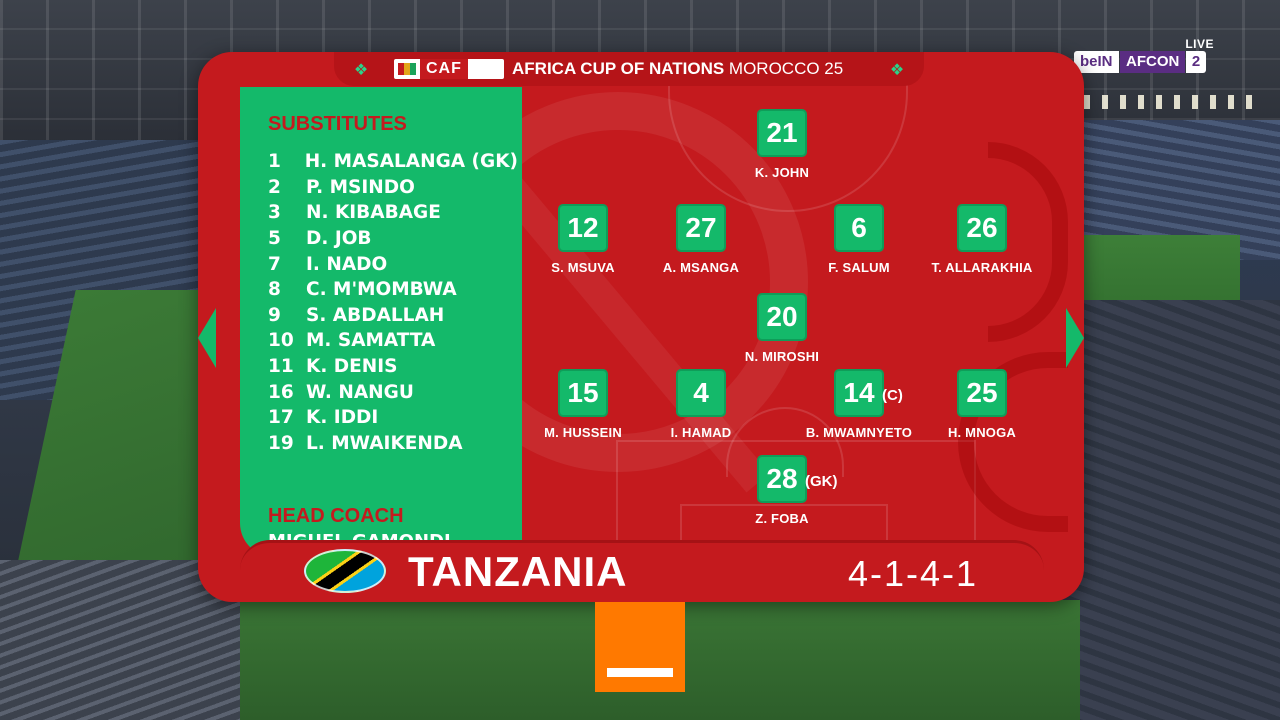 The image size is (1280, 720). I want to click on team-bar: TANZANIA 4-1-4-1, so click(642, 571).